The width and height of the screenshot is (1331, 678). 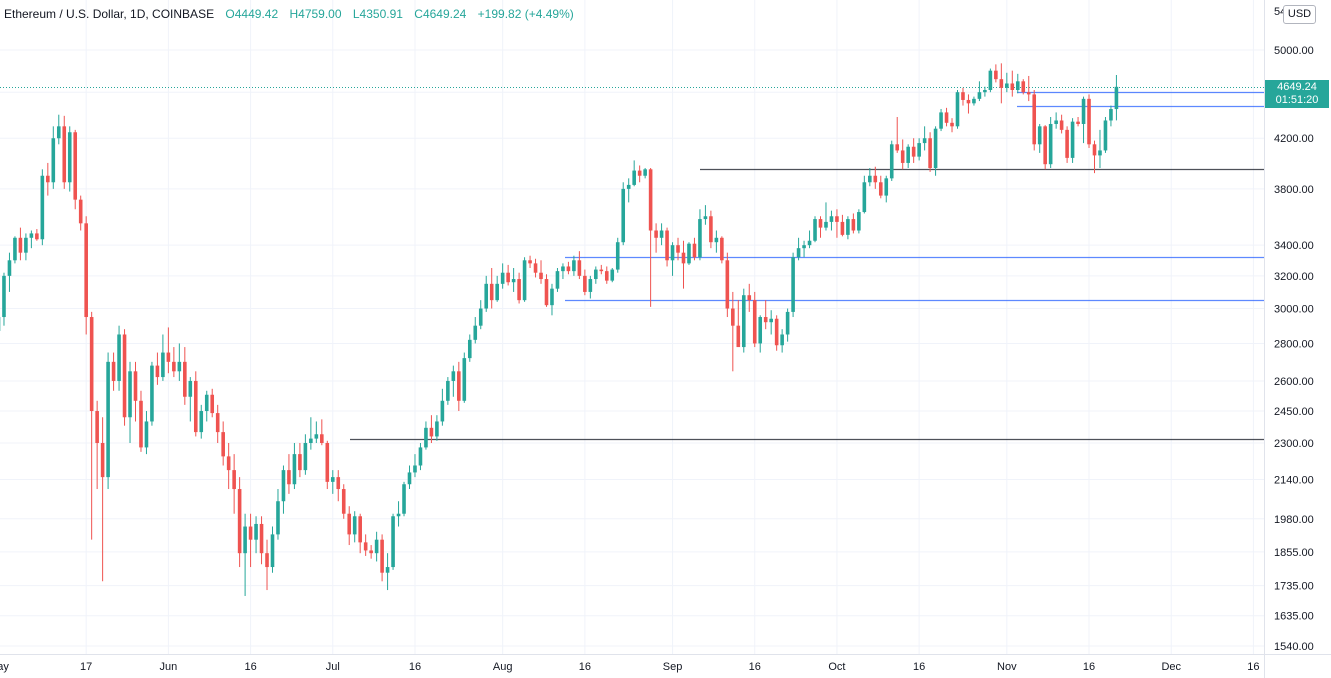 I want to click on price-axis-label: 3400.00, so click(x=1294, y=246).